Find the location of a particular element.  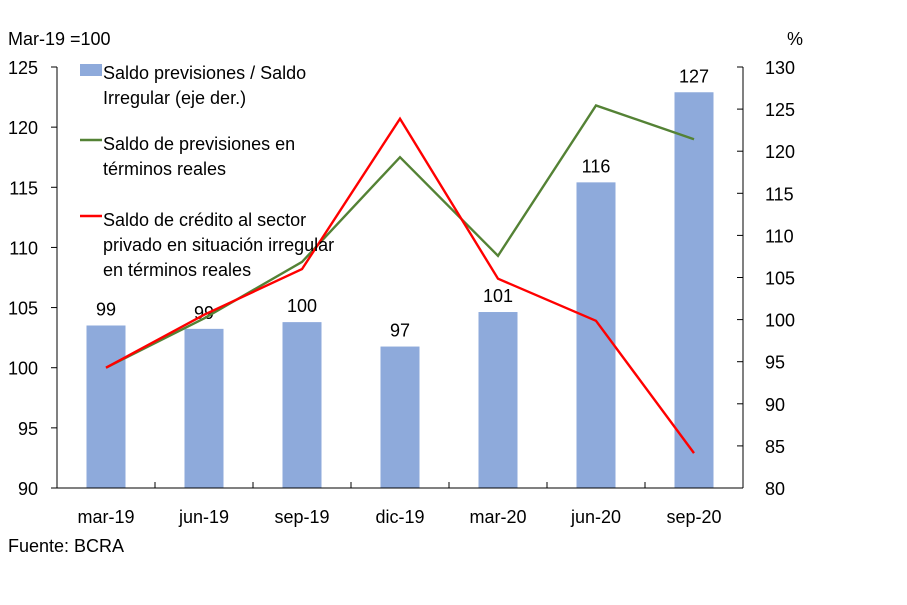

x-tick-label: sep-19 is located at coordinates (301, 517).